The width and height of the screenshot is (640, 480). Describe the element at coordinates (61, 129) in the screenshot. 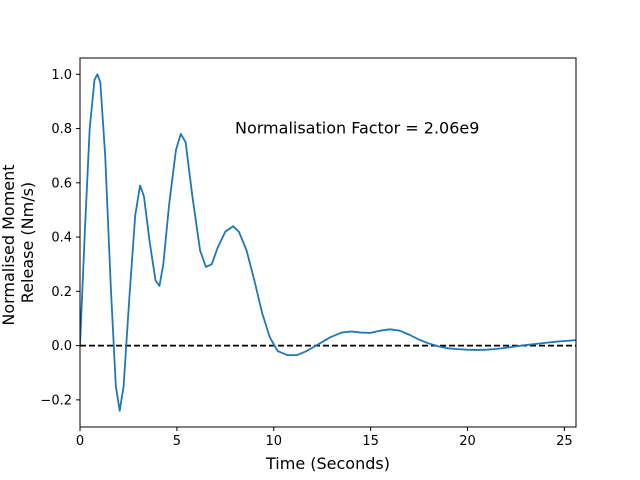

I see `y-tick-label: 0.8` at that location.